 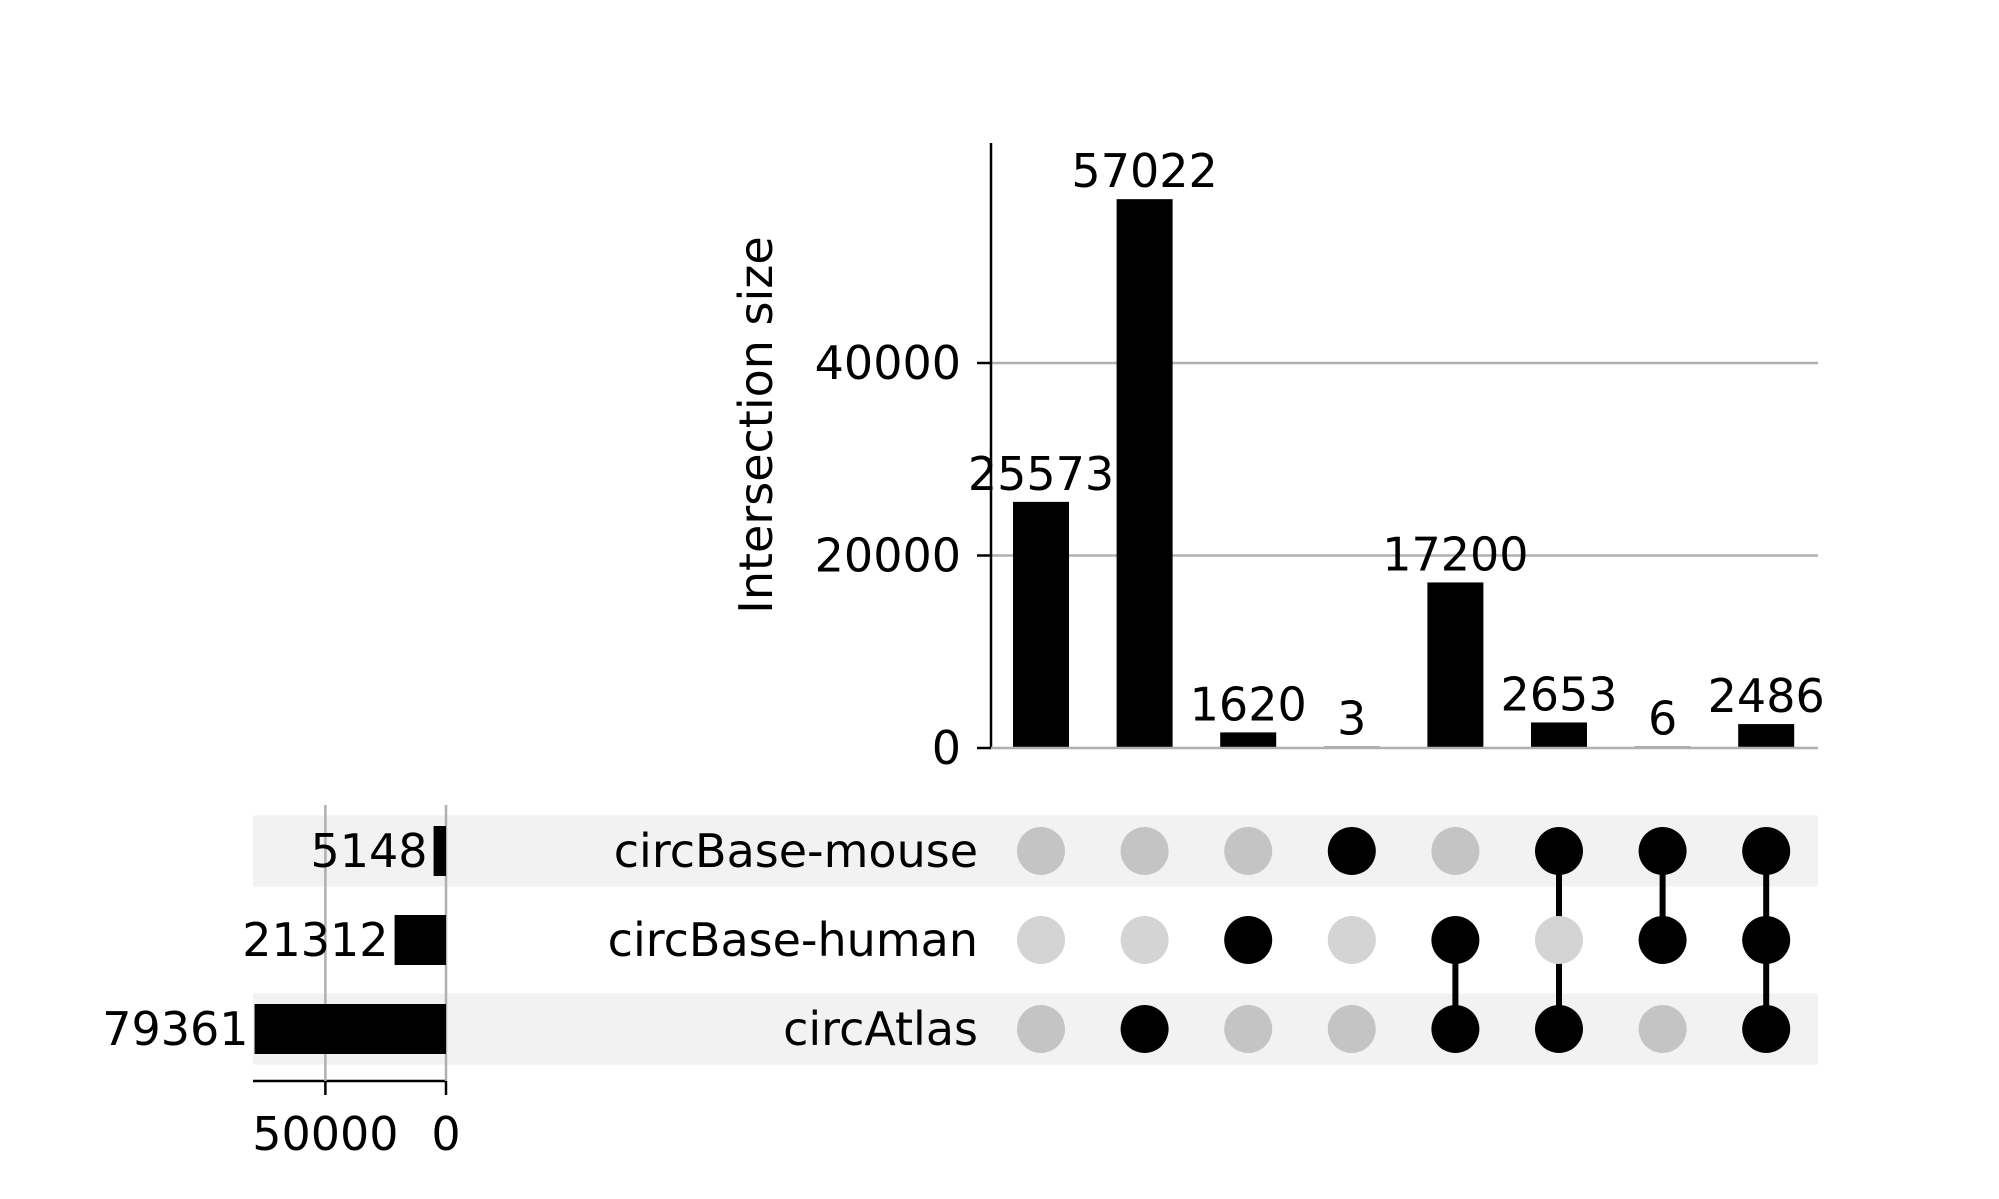 What do you see at coordinates (1351, 719) in the screenshot?
I see `intersection-bar-label: 3` at bounding box center [1351, 719].